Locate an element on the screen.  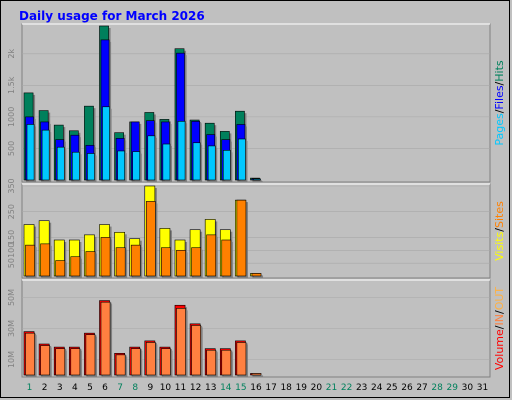
x-tick-label-day-30: 30 is located at coordinates (468, 388).